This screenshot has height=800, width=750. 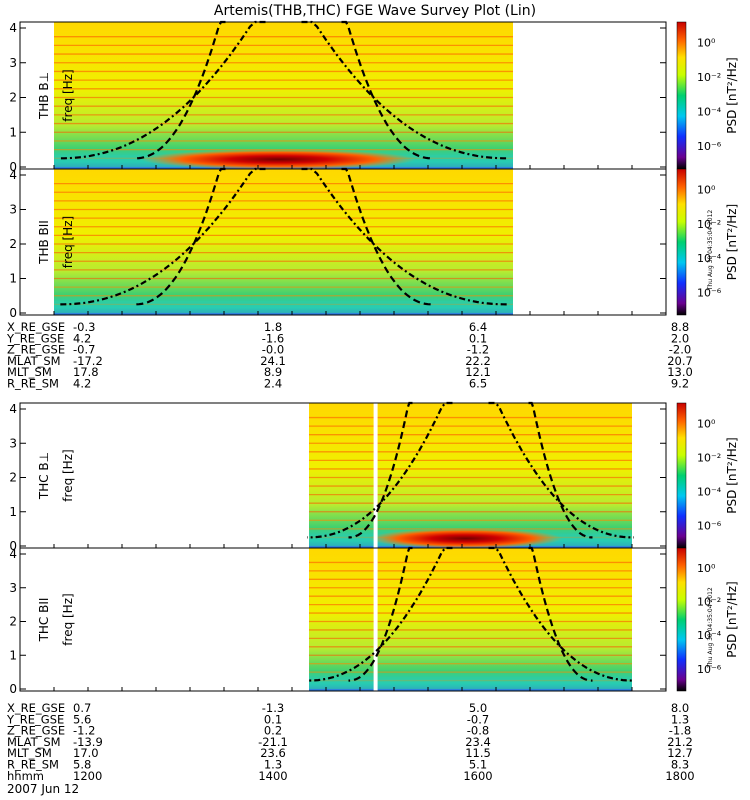 I want to click on timestamp-label: Thu Aug 30 04:35:04 2012, so click(x=710, y=628).